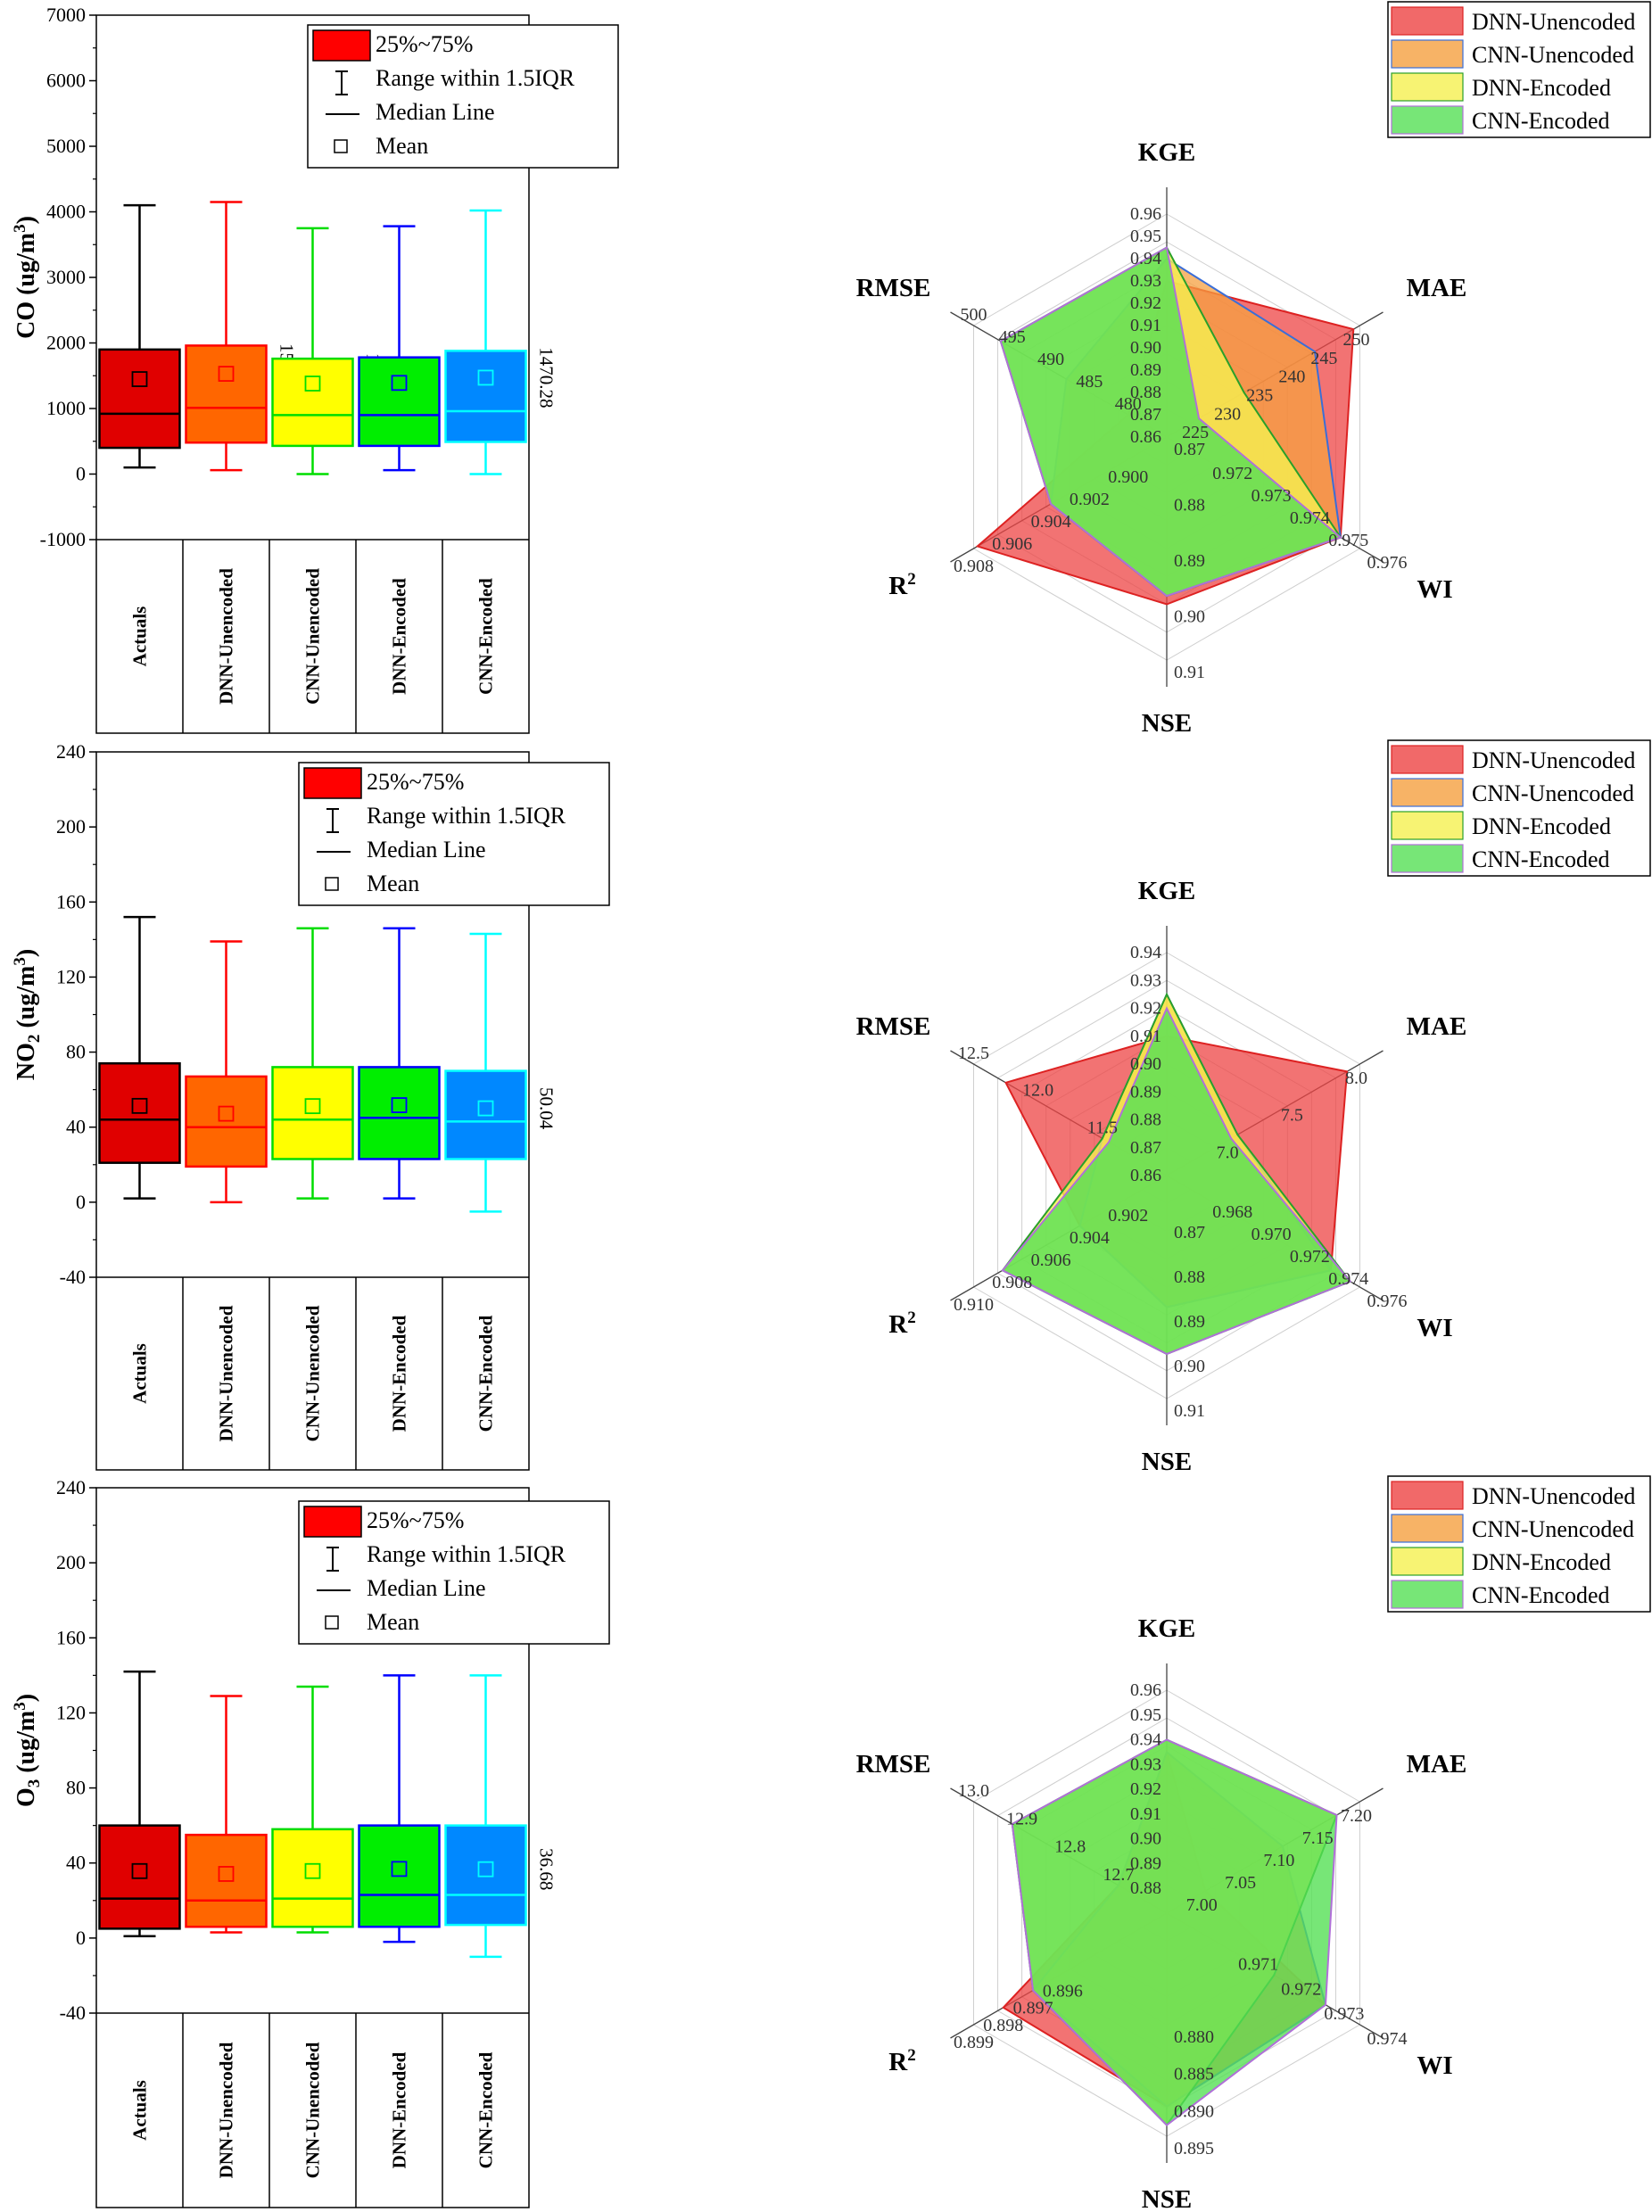 The image size is (1652, 2212). I want to click on y-tick-label: 5000, so click(66, 146).